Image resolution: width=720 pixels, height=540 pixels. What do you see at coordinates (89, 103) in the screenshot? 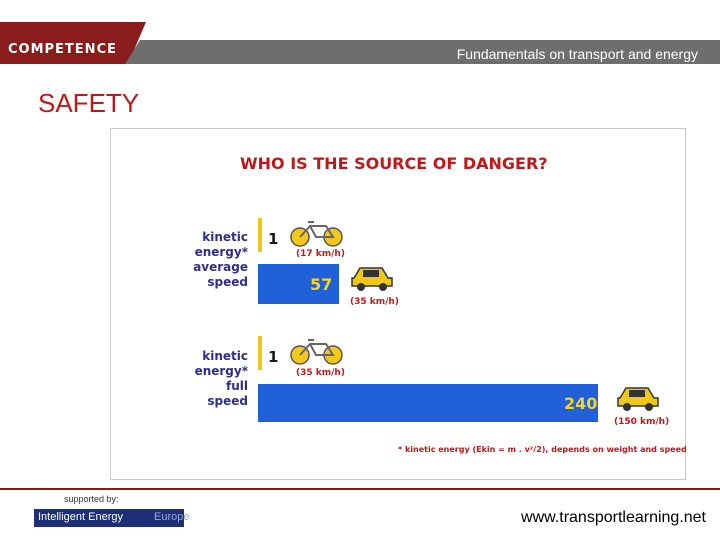
I see `page-title: SAFETY` at bounding box center [89, 103].